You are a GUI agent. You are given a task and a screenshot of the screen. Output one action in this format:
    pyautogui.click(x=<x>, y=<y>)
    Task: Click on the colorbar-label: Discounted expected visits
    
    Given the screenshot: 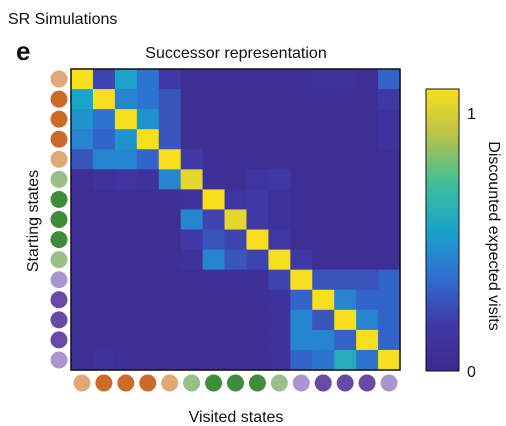 What is the action you would take?
    pyautogui.click(x=493, y=235)
    